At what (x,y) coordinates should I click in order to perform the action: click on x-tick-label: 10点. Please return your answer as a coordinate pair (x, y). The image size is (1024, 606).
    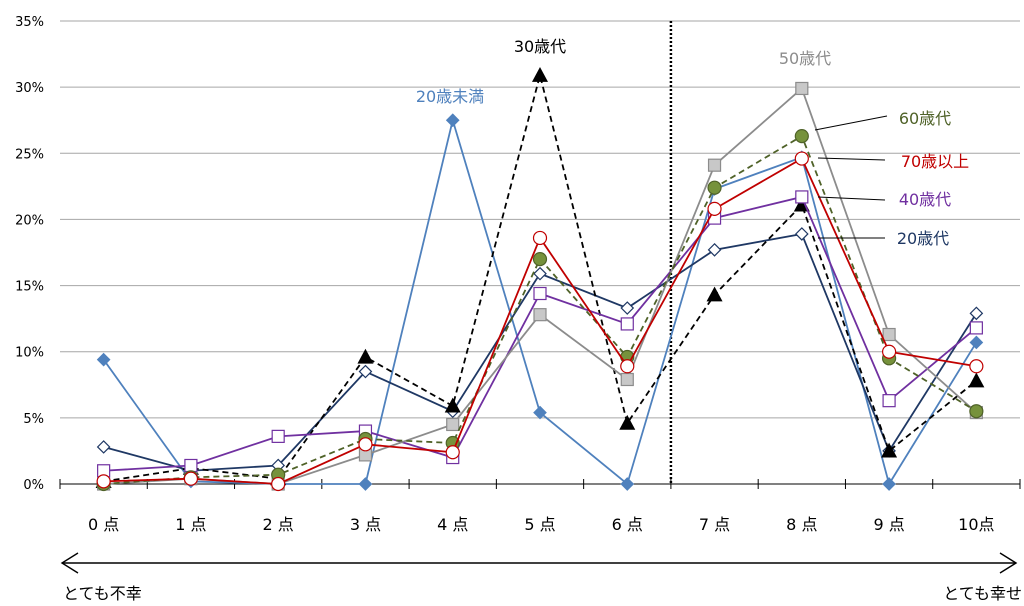
    Looking at the image, I should click on (976, 524).